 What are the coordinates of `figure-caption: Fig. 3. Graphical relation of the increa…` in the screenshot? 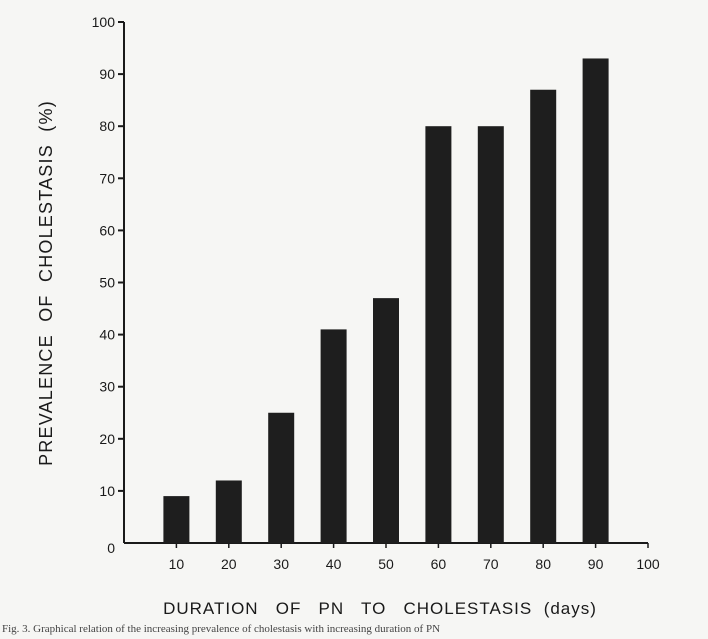 It's located at (221, 629).